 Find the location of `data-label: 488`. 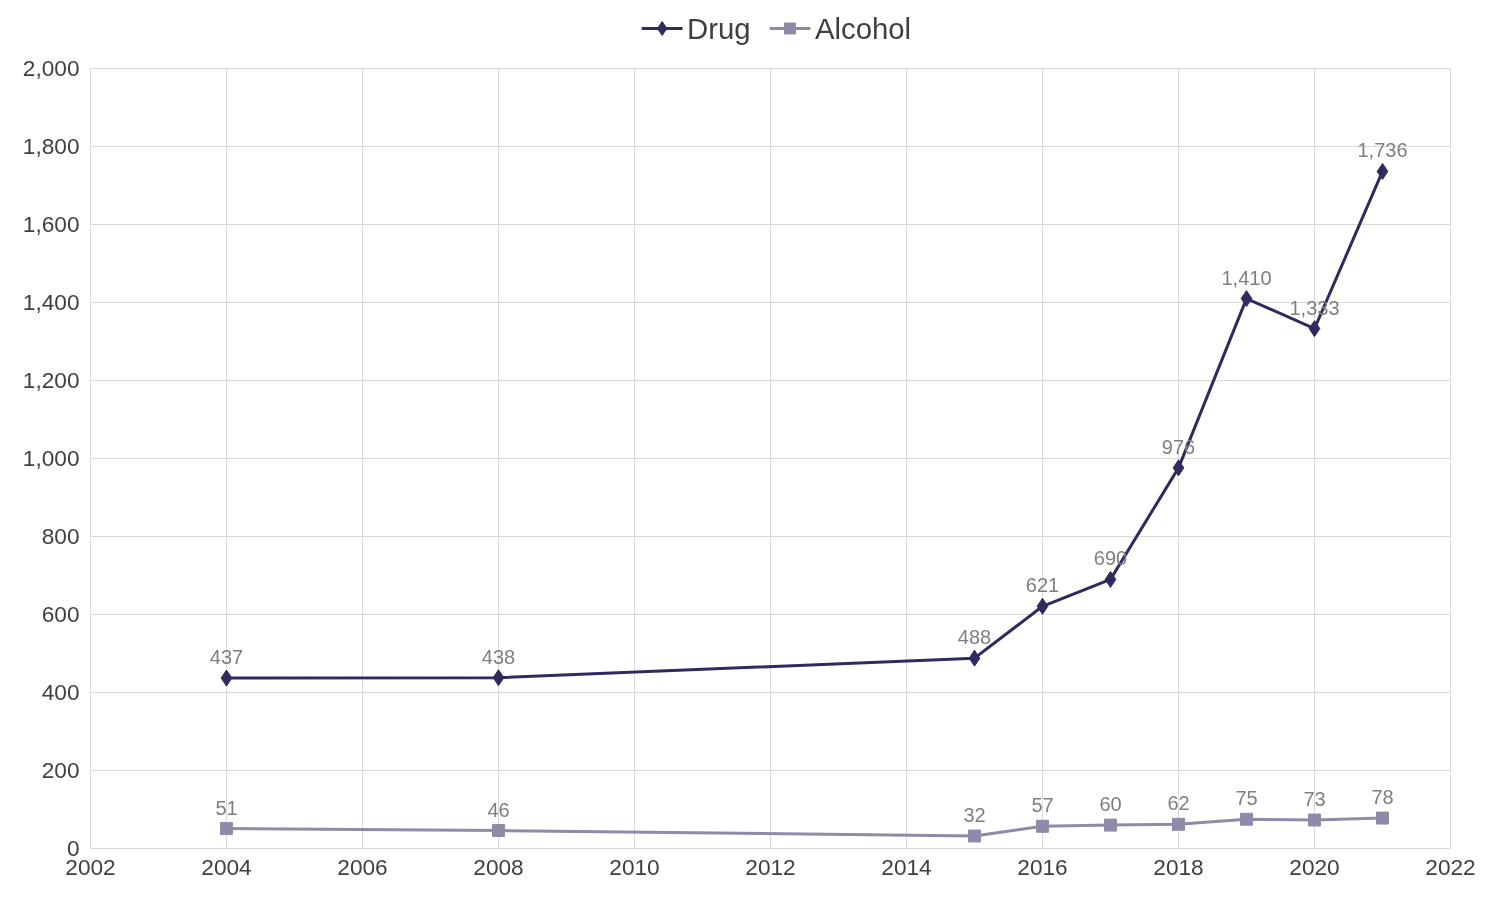

data-label: 488 is located at coordinates (974, 637).